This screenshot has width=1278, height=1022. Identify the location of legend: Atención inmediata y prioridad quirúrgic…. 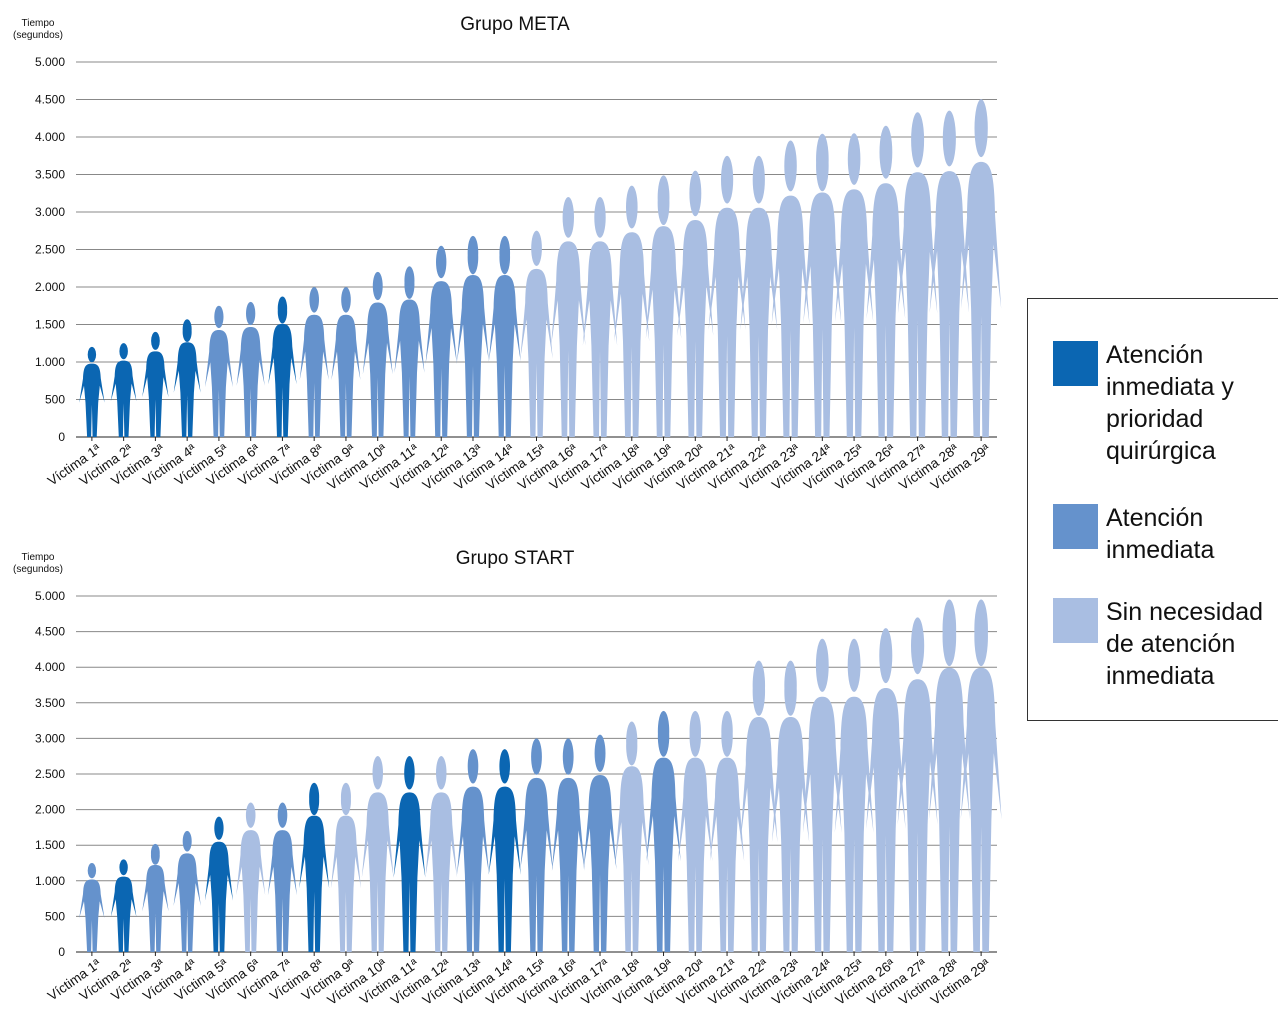
(1152, 509).